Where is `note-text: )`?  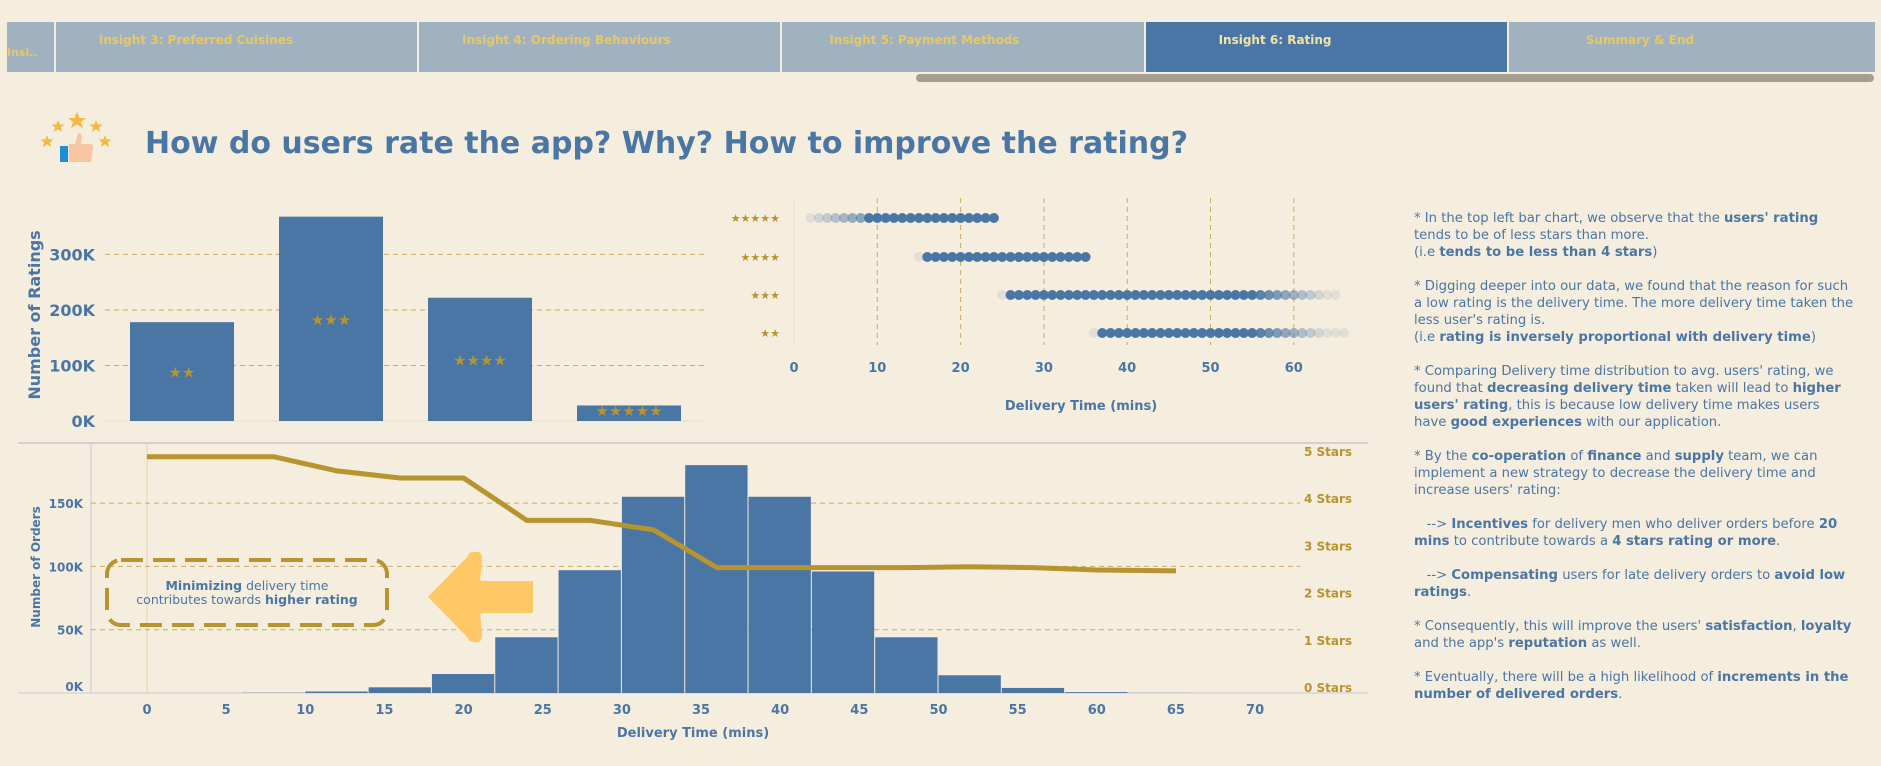 note-text: ) is located at coordinates (1655, 252).